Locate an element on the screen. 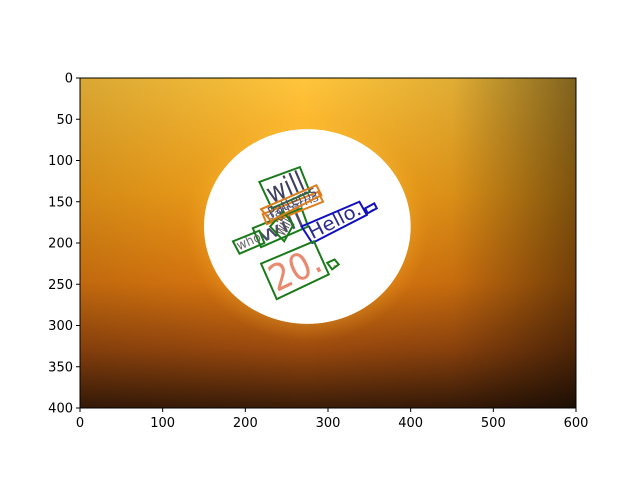  y-tick-label: 400 is located at coordinates (60, 409).